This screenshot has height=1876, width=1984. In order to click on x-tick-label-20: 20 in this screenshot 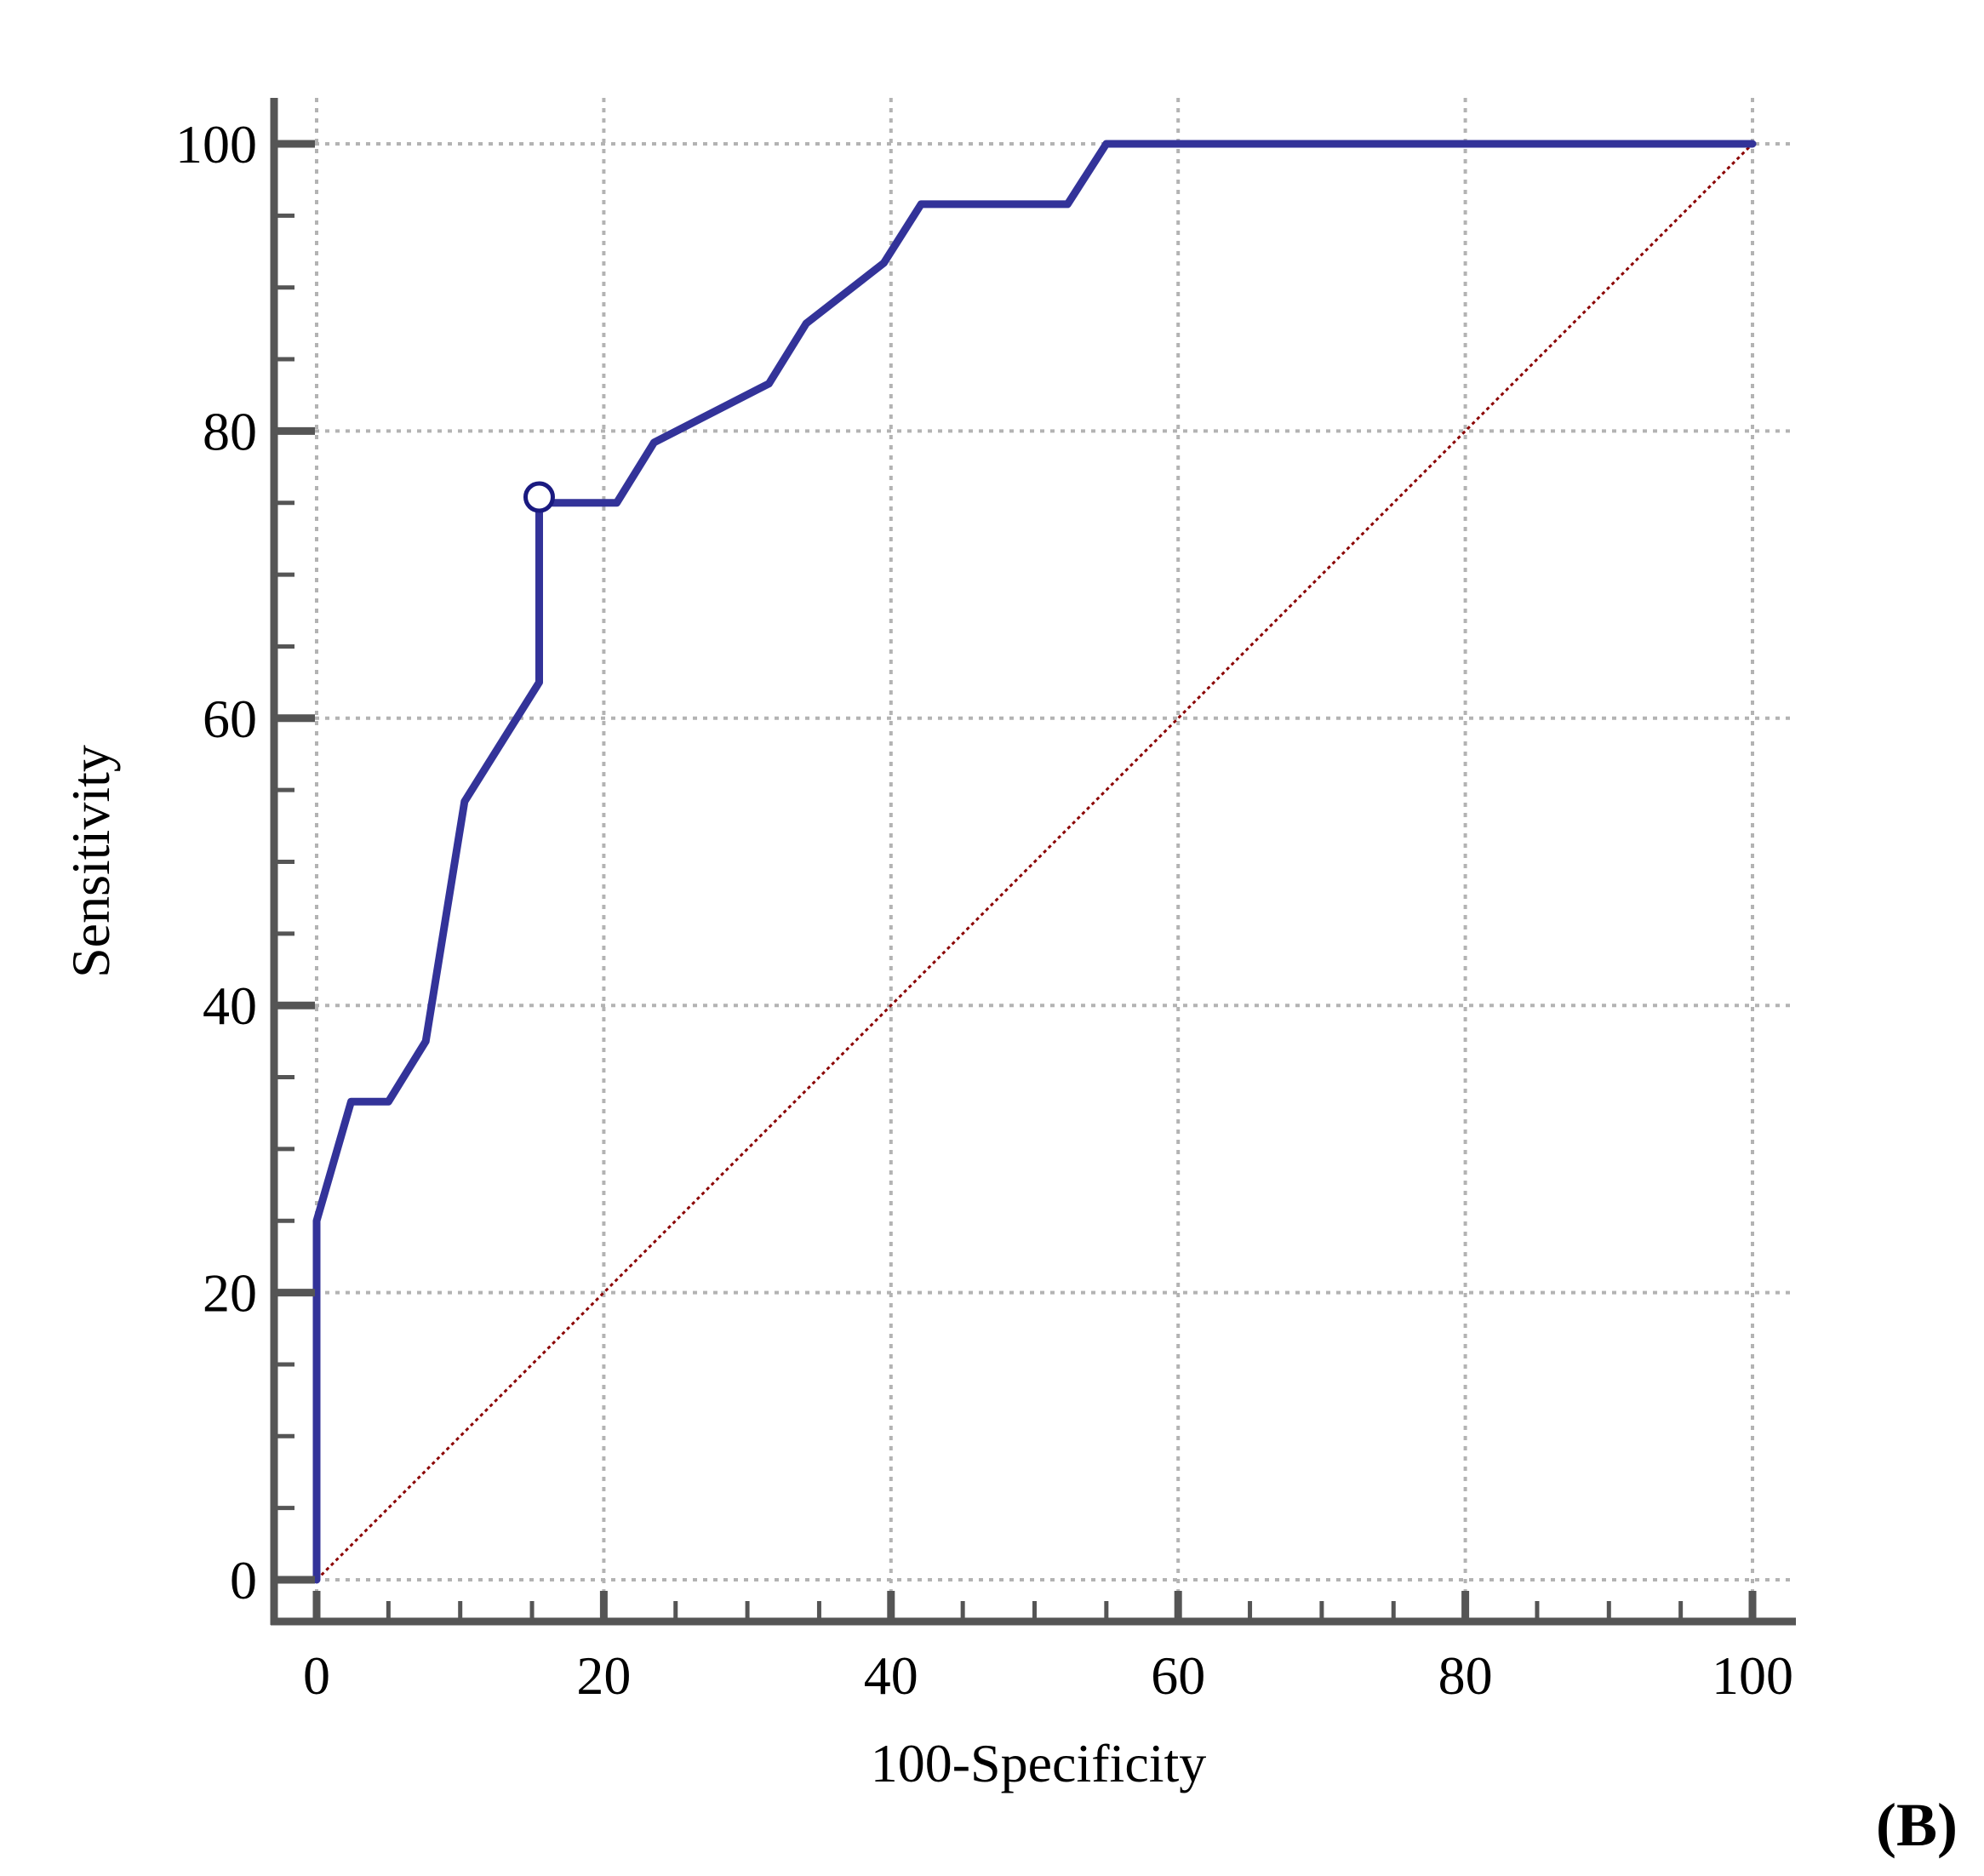, I will do `click(603, 1675)`.